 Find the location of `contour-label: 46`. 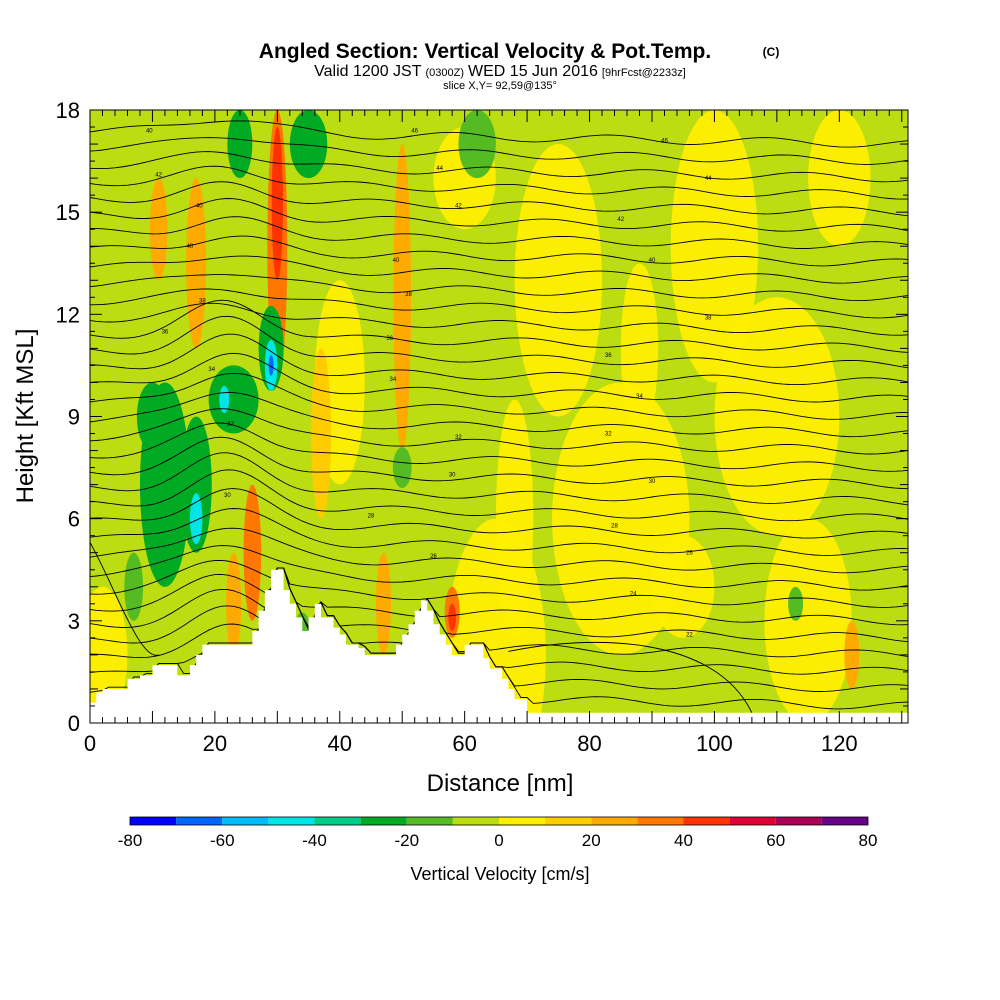

contour-label: 46 is located at coordinates (664, 142).